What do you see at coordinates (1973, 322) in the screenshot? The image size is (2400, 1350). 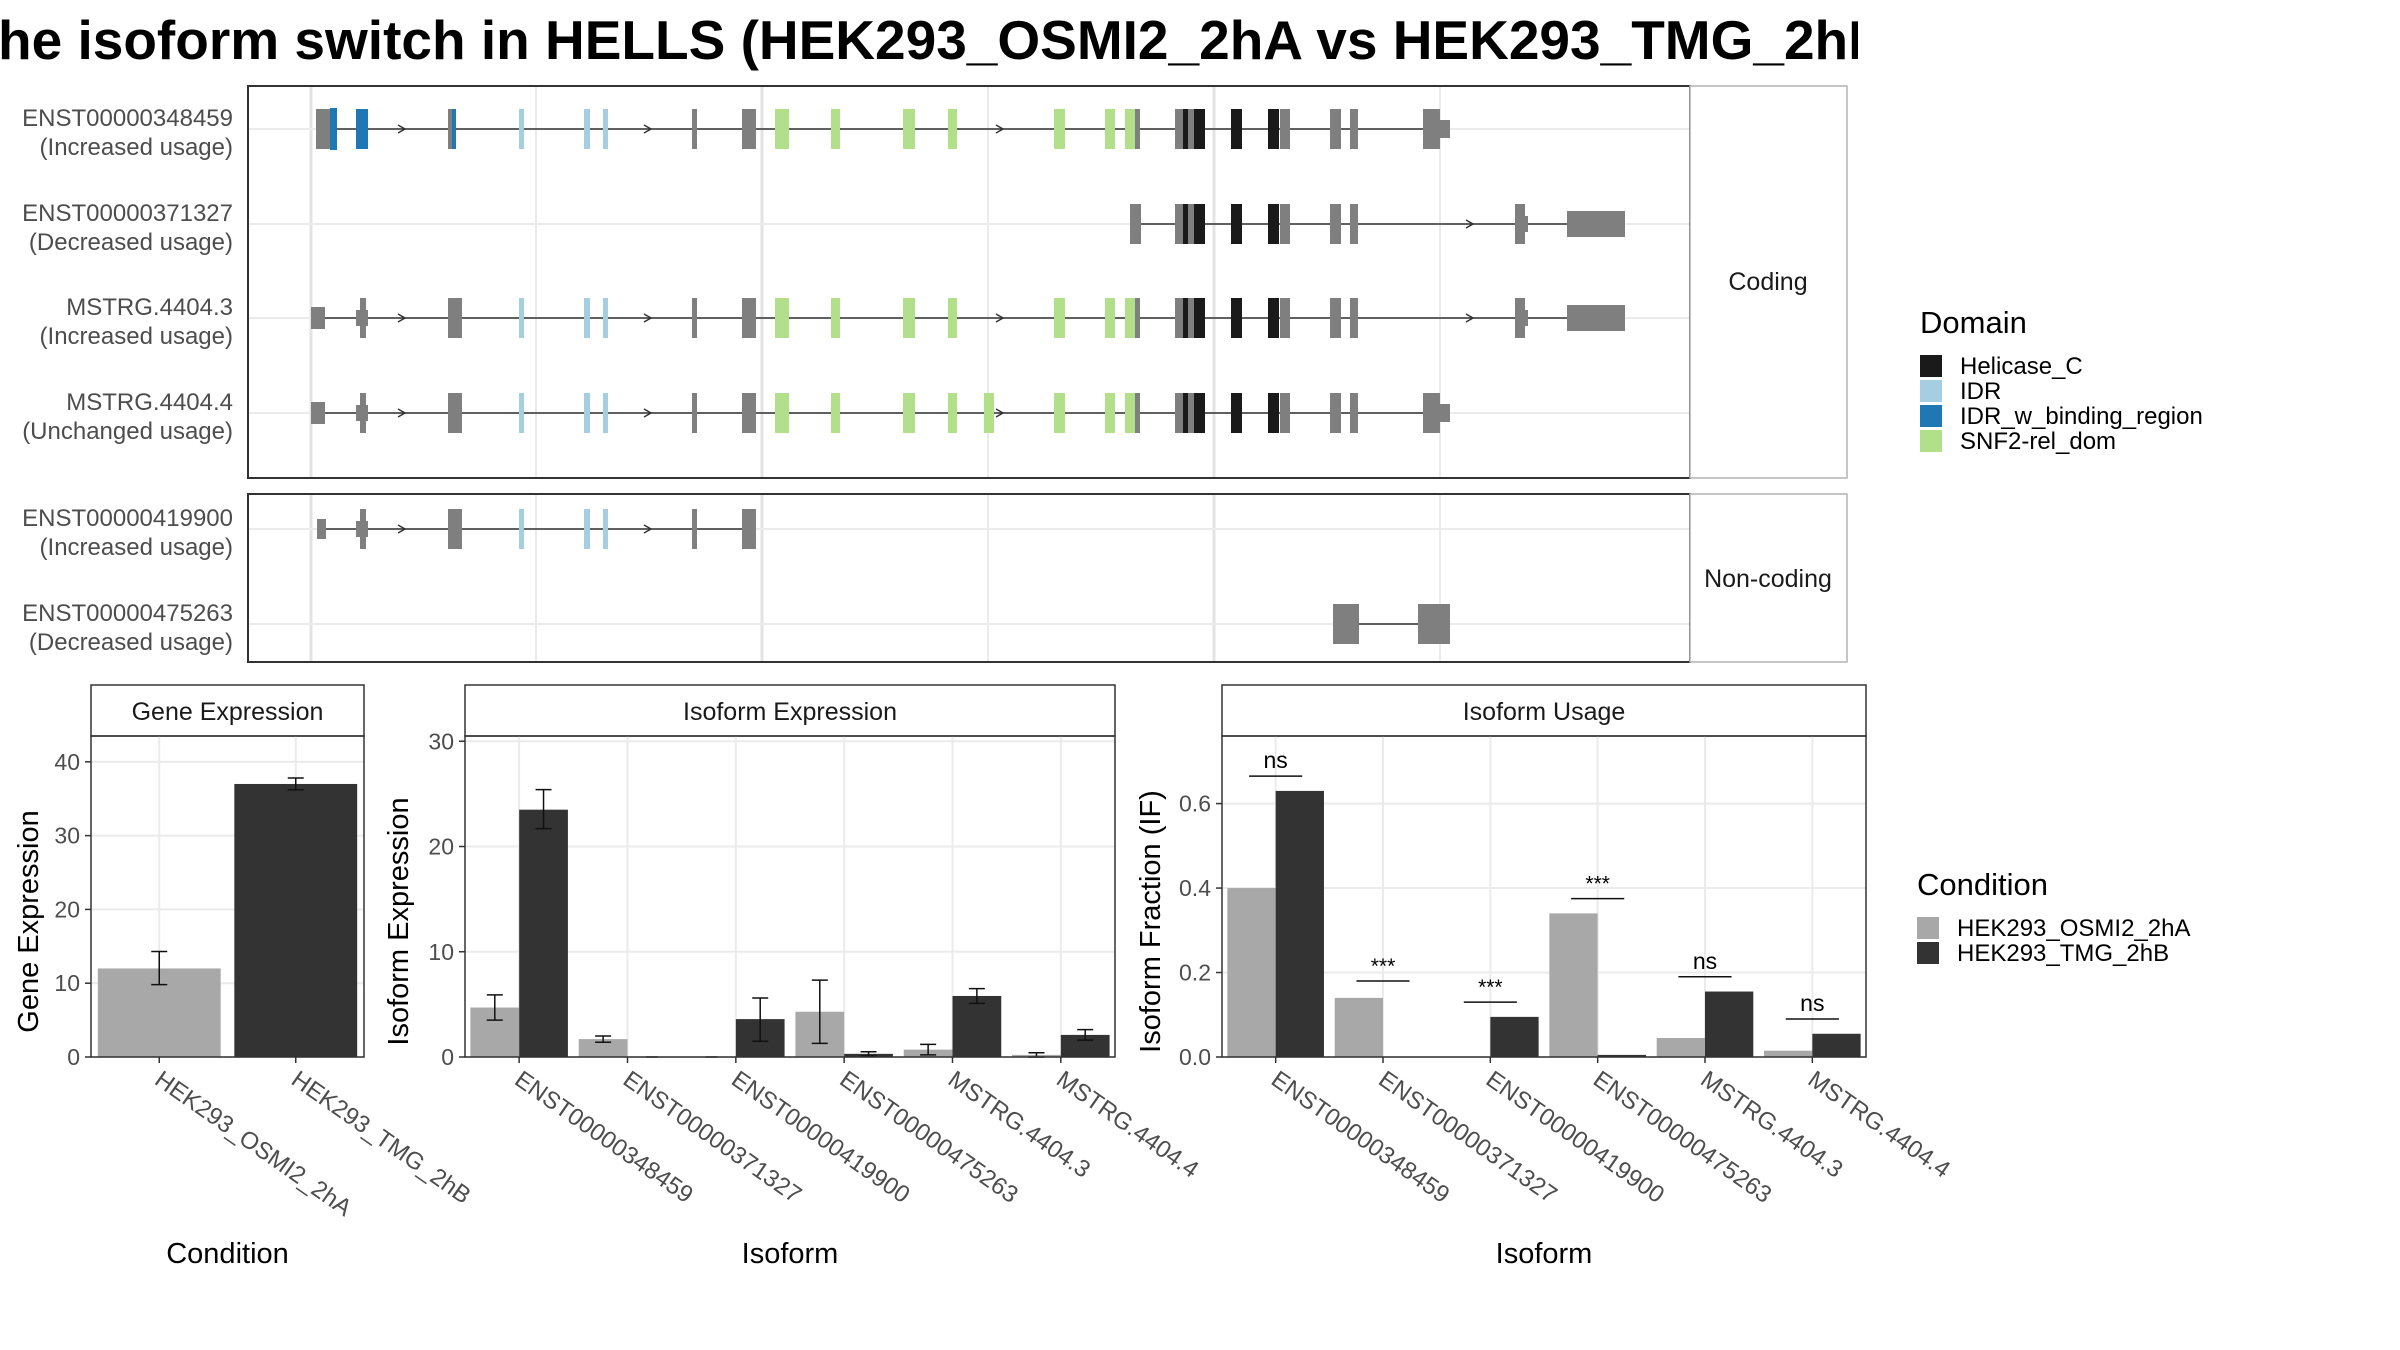 I see `domain-legend-title: Domain` at bounding box center [1973, 322].